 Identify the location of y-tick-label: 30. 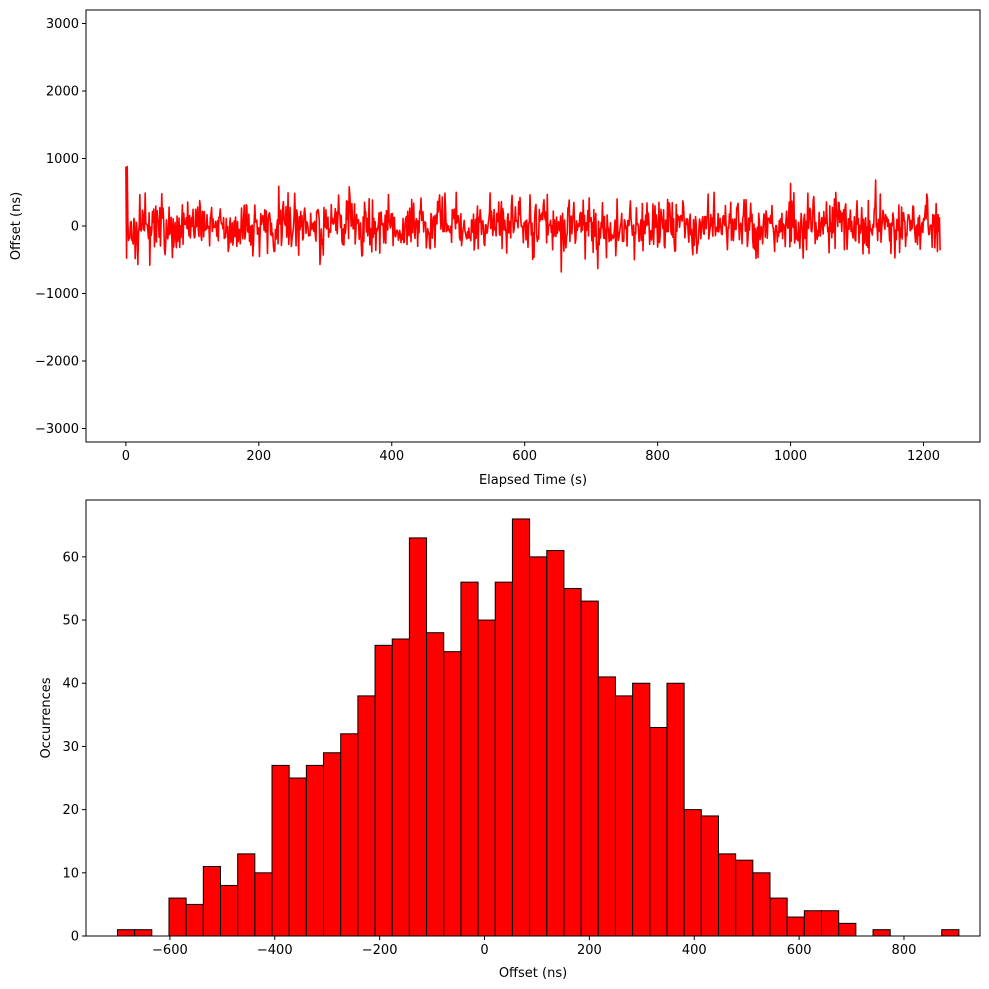
(70, 747).